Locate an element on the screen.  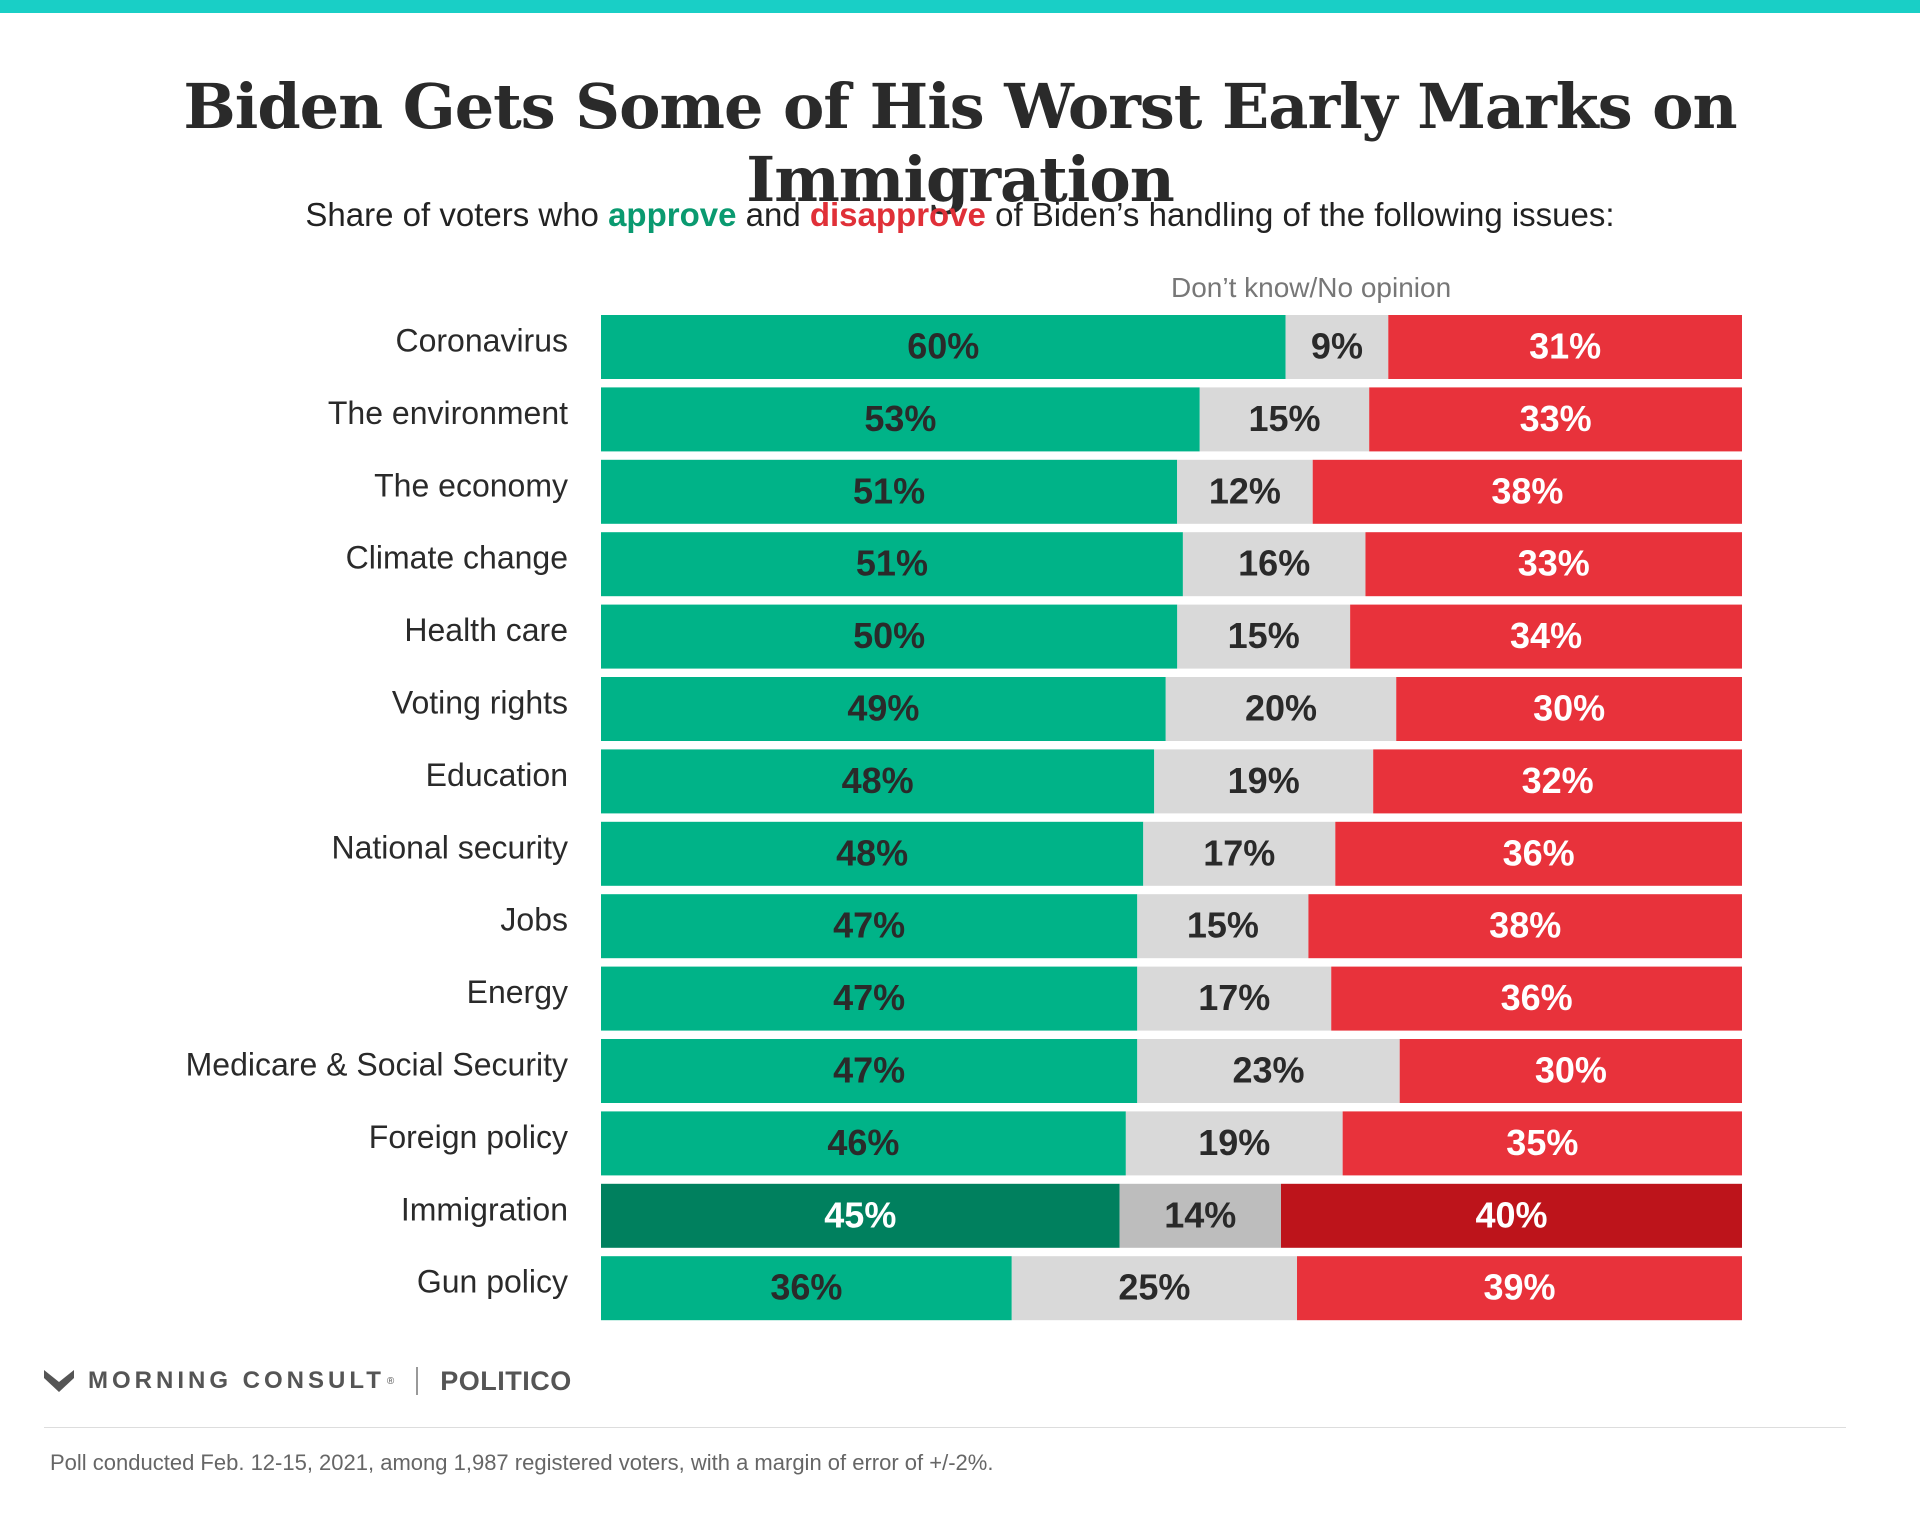
data-label-approve: 53% is located at coordinates (900, 418).